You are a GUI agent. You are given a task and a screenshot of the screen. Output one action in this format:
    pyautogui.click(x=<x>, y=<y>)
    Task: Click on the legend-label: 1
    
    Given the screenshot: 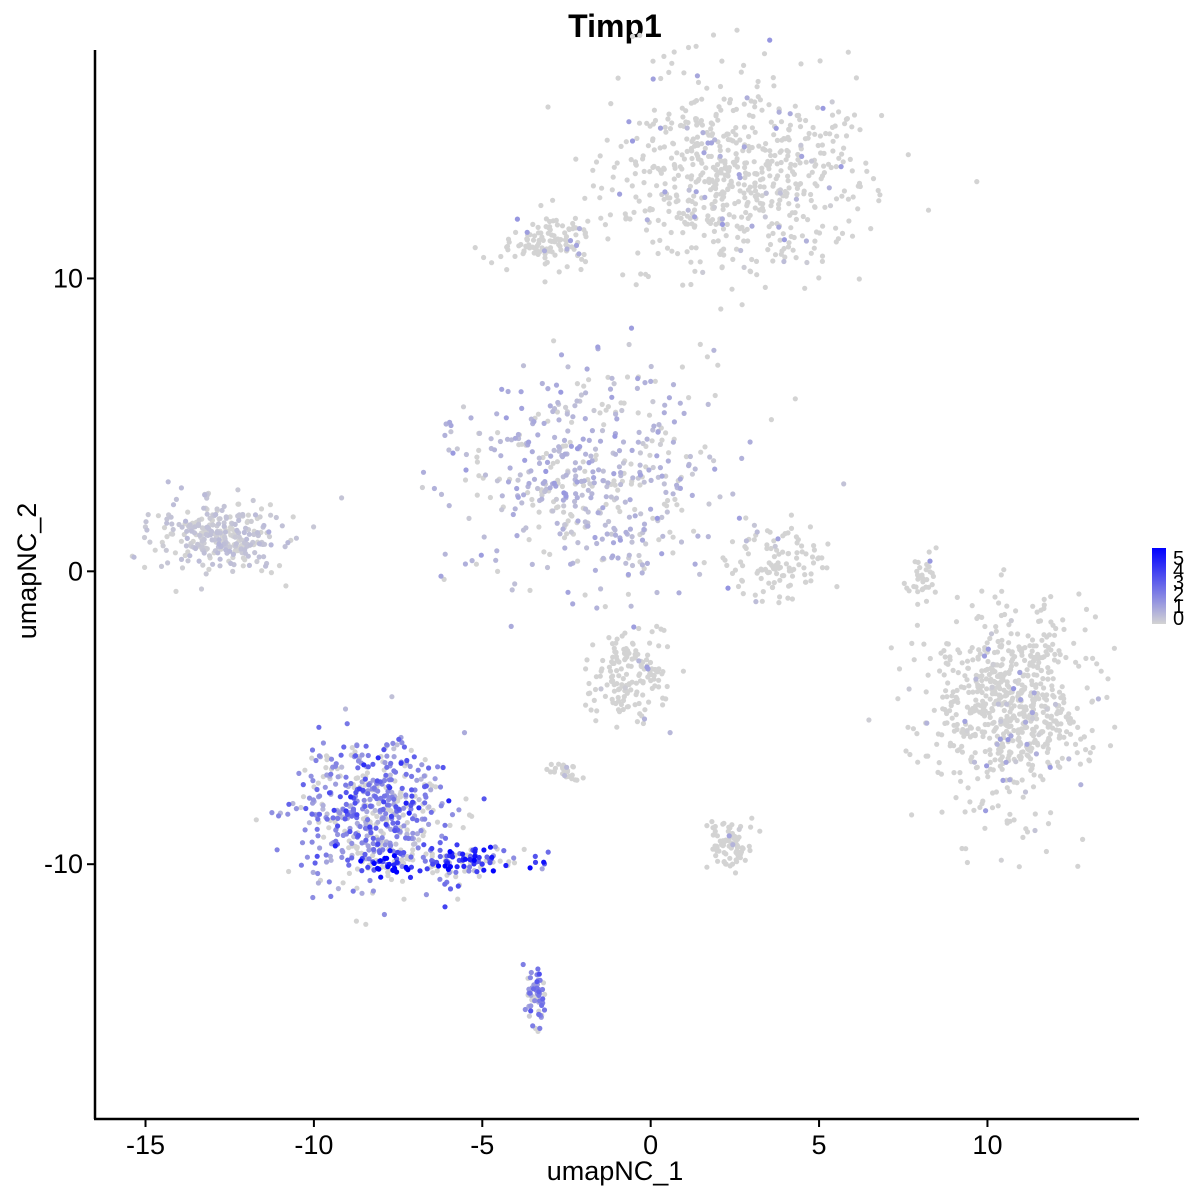 What is the action you would take?
    pyautogui.click(x=1178, y=607)
    